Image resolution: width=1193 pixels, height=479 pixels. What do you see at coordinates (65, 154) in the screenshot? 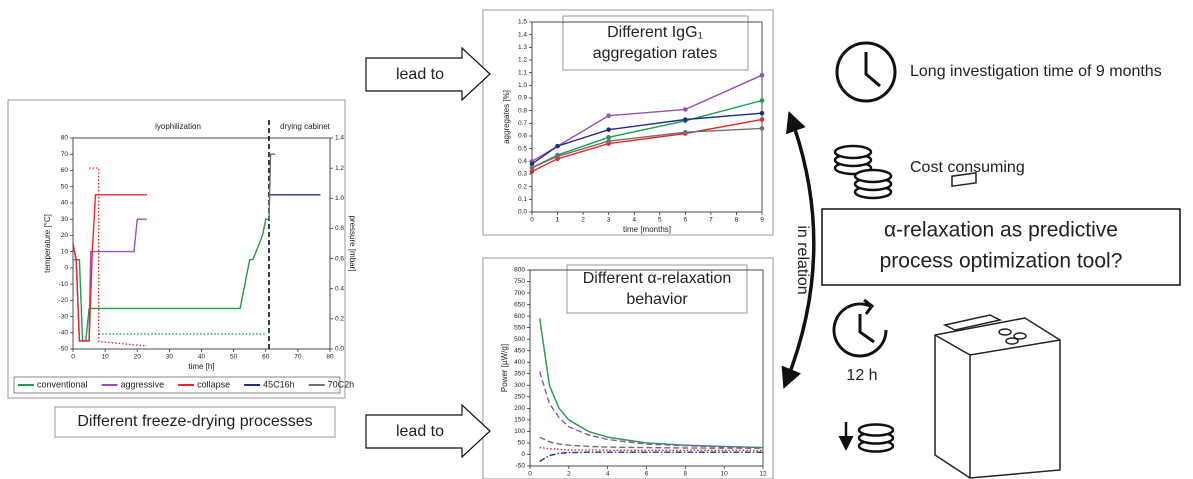
I see `y-tick-label: 70` at bounding box center [65, 154].